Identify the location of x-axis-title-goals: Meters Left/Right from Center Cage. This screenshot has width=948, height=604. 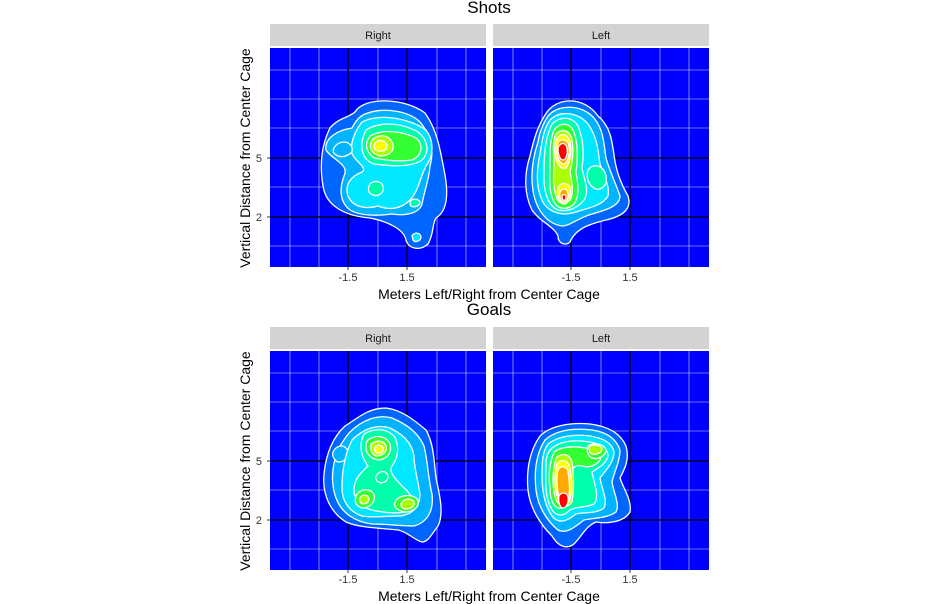
(489, 596).